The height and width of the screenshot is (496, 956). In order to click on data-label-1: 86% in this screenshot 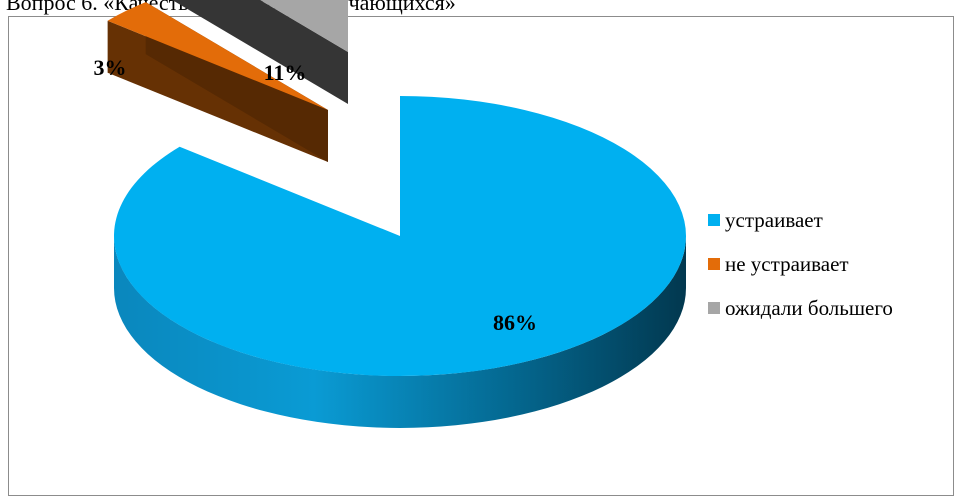, I will do `click(515, 322)`.